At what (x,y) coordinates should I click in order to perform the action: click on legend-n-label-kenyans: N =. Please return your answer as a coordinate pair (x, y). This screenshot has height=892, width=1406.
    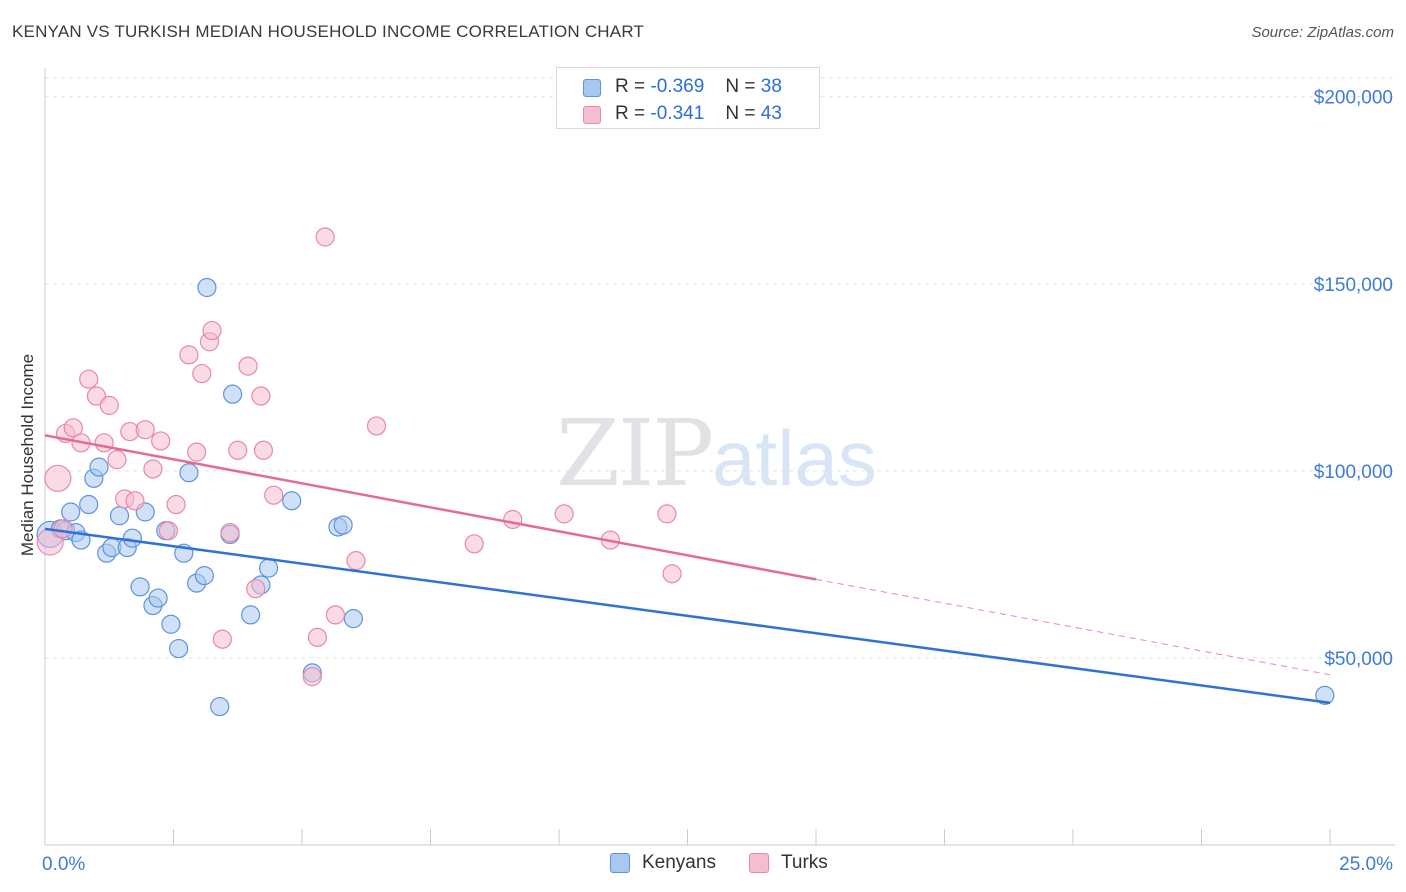
    Looking at the image, I should click on (740, 86).